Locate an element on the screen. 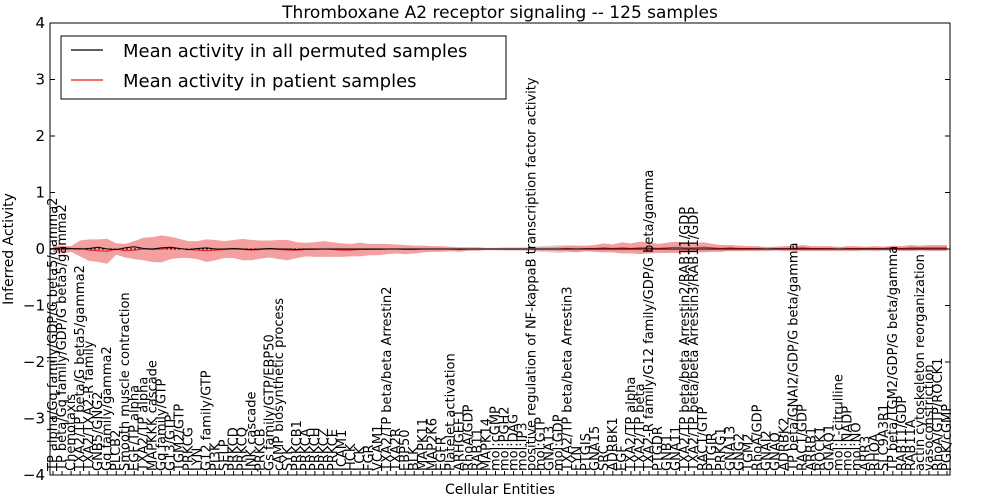 This screenshot has width=1000, height=500. legend-label-permuted: Mean activity in all permuted samples is located at coordinates (295, 51).